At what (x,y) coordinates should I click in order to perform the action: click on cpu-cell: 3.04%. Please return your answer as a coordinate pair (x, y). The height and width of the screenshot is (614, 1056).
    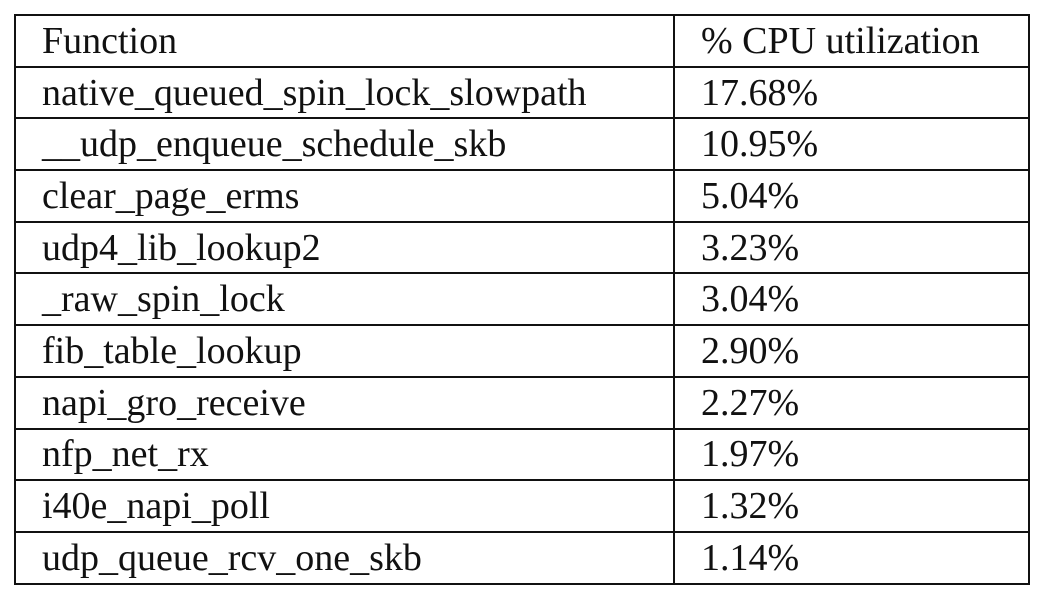
    Looking at the image, I should click on (851, 299).